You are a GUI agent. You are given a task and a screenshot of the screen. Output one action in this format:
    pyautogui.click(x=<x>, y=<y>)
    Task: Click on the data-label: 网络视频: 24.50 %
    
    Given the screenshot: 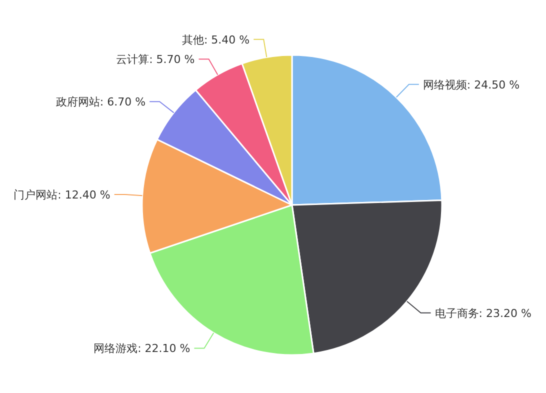 What is the action you would take?
    pyautogui.click(x=471, y=85)
    